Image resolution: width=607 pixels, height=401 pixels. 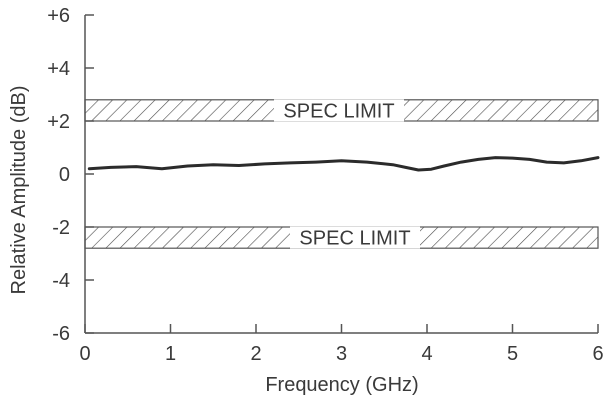 I want to click on y-tick-label: +4, so click(x=58, y=69).